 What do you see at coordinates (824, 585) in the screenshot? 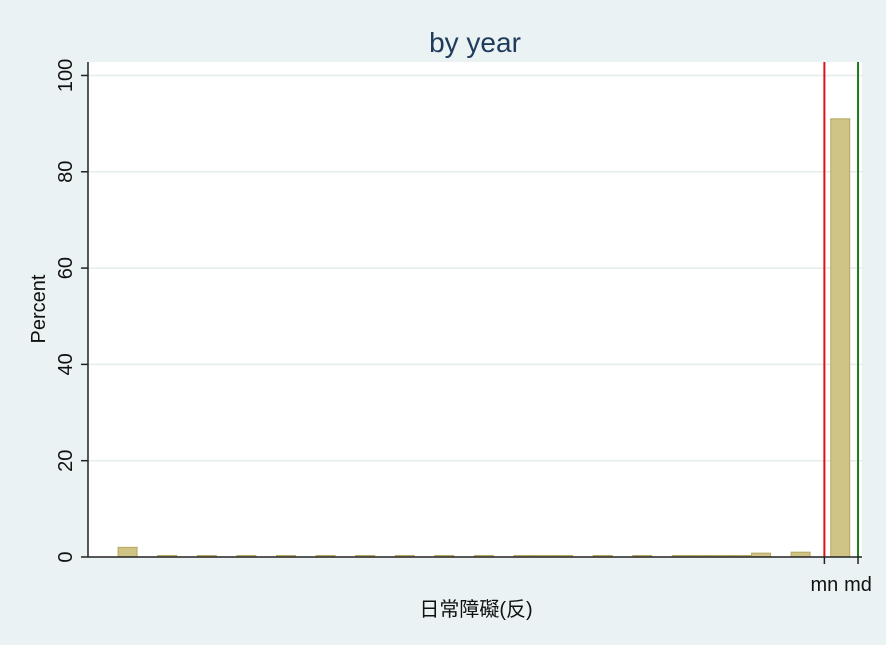
I see `x-tick-label-mn: mn` at bounding box center [824, 585].